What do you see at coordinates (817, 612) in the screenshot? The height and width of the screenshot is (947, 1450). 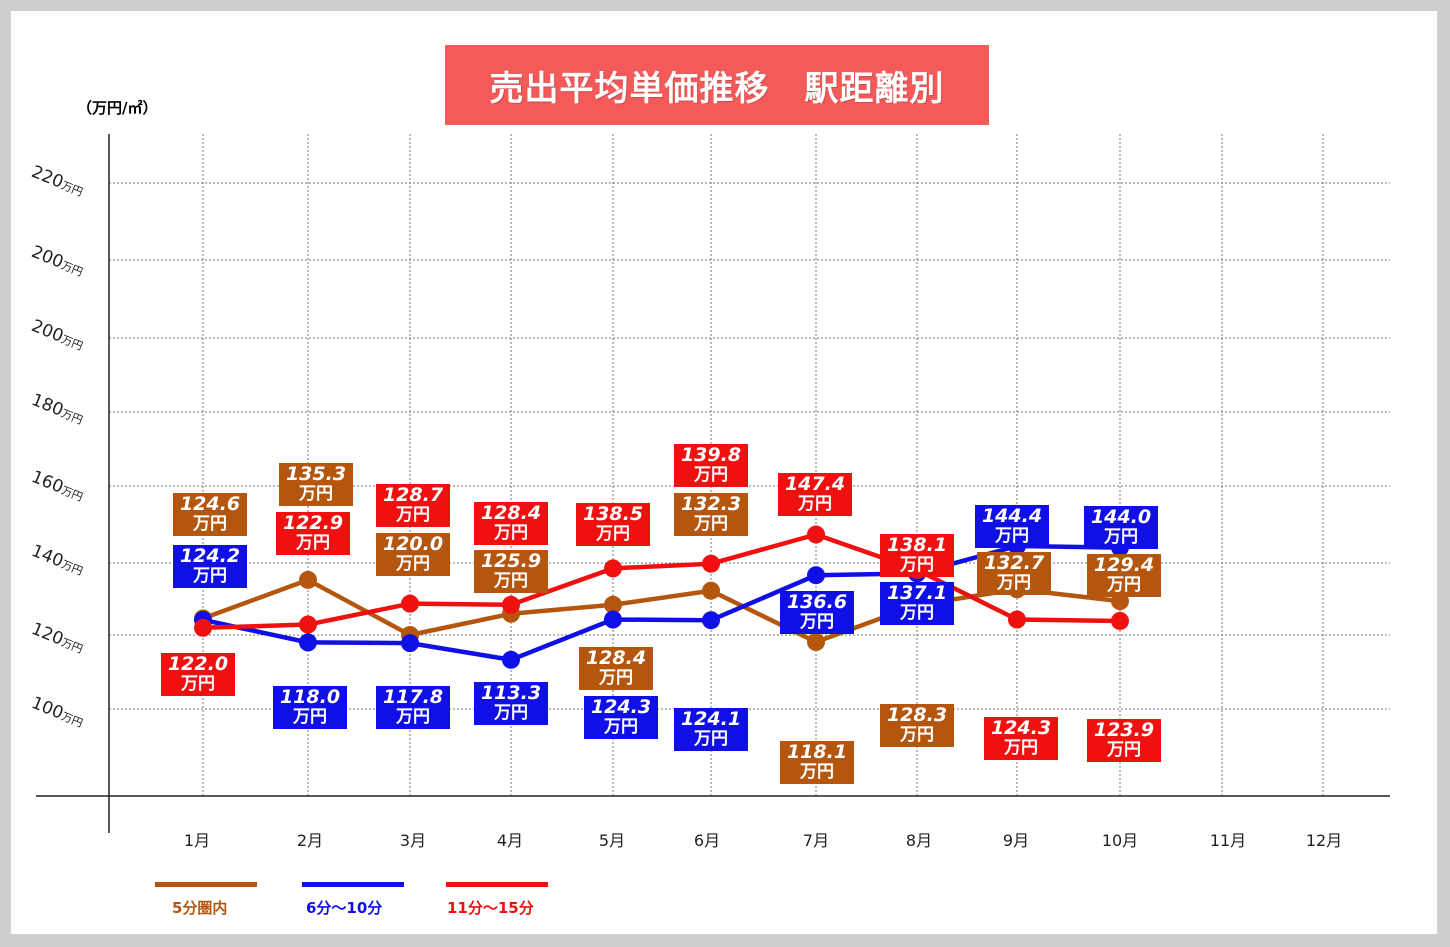 I see `data-label-blue: 136.6 万円` at bounding box center [817, 612].